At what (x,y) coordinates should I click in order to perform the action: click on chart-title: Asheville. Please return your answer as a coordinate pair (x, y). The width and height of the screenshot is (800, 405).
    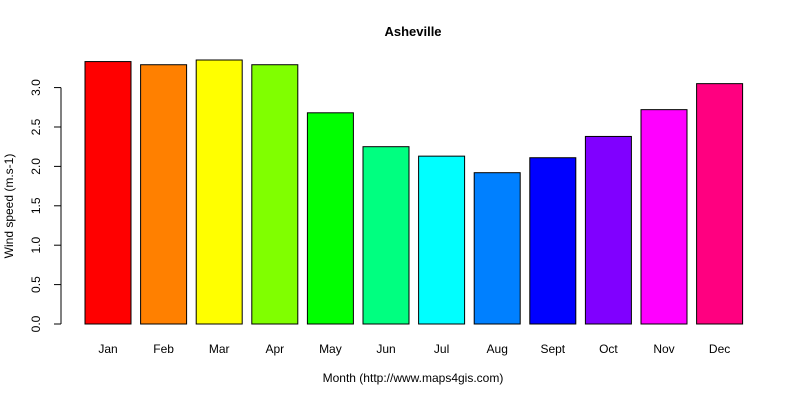
    Looking at the image, I should click on (412, 31).